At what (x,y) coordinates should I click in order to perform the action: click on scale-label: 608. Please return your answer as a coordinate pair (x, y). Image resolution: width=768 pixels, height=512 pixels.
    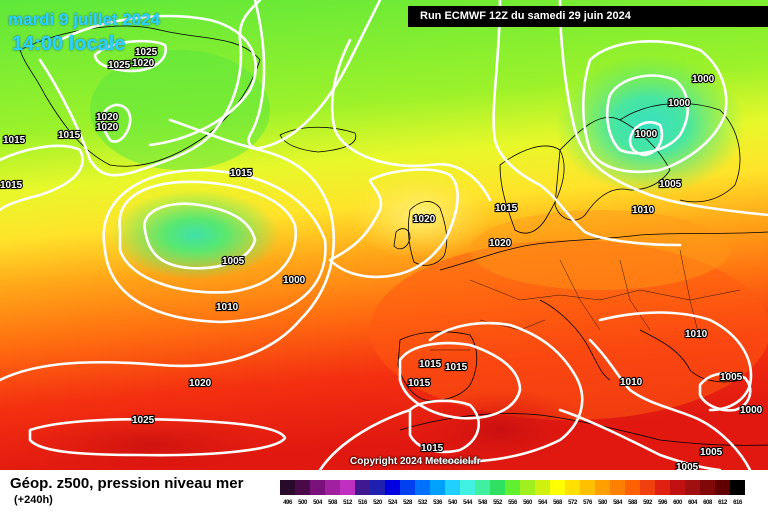
    Looking at the image, I should click on (707, 503).